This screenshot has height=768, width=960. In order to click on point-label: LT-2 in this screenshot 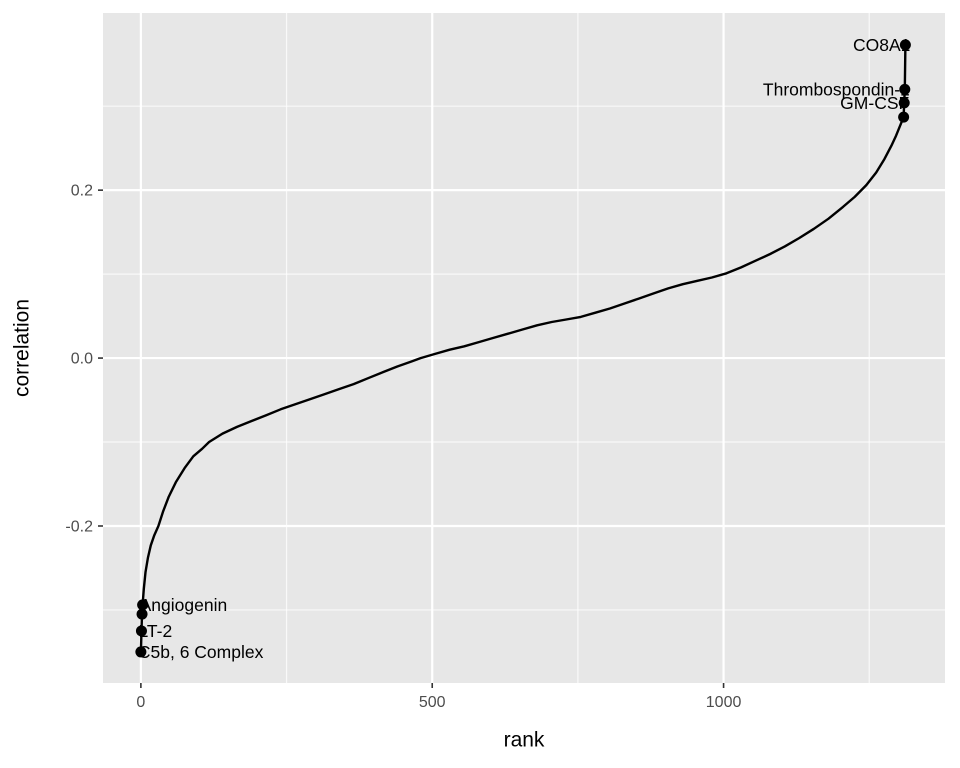, I will do `click(155, 631)`.